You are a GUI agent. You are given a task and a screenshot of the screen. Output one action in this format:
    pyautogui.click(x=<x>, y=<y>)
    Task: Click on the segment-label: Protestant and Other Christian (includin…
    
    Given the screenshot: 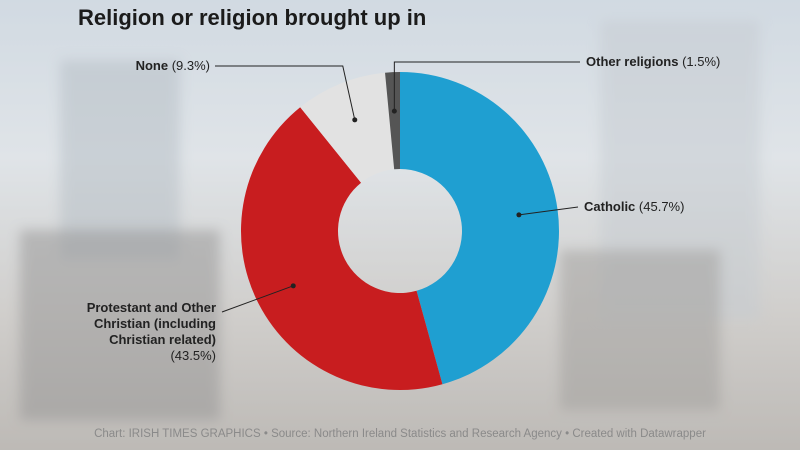 What is the action you would take?
    pyautogui.click(x=138, y=332)
    